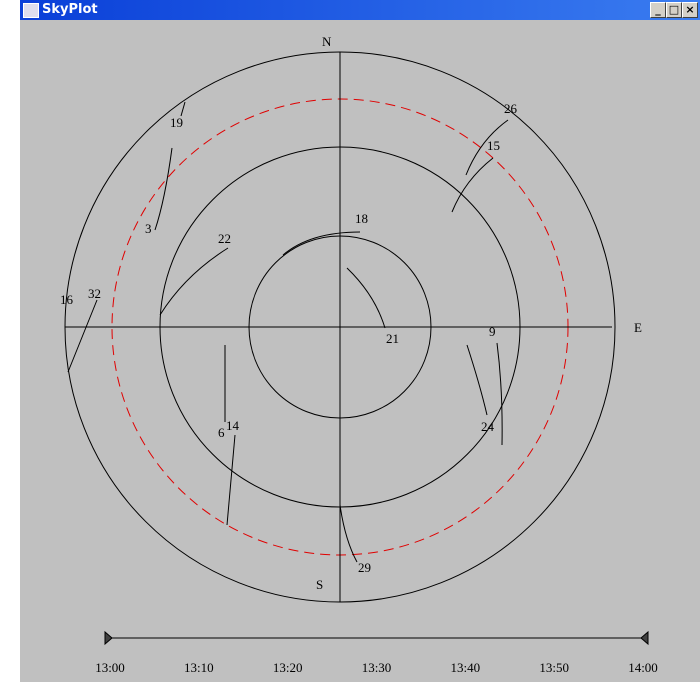  What do you see at coordinates (360, 10) in the screenshot?
I see `title-bar: SkyPlot _ □ ×` at bounding box center [360, 10].